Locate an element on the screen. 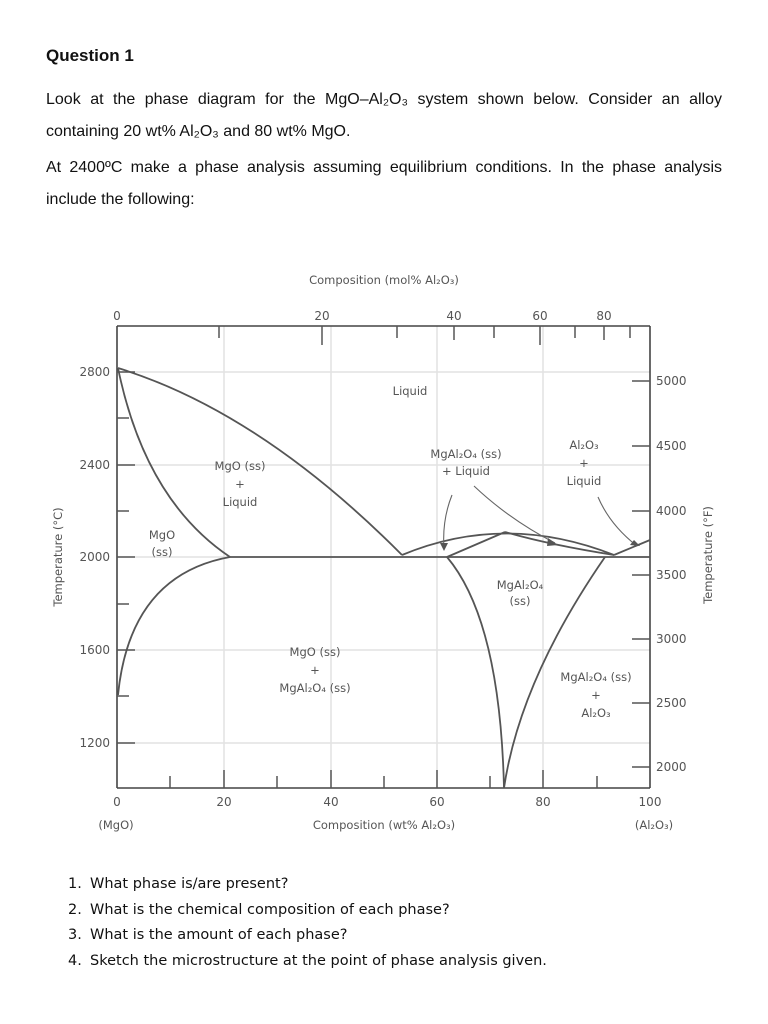 The width and height of the screenshot is (768, 1024). bottom-axis-title: Composition (wt% Al₂O₃) is located at coordinates (384, 825).